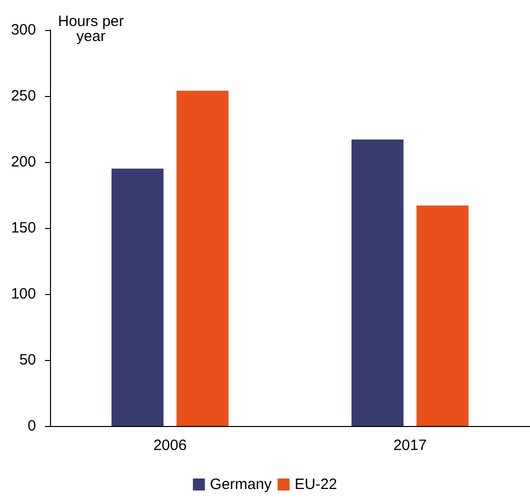 This screenshot has height=497, width=530. Describe the element at coordinates (23, 96) in the screenshot. I see `y-tick-label: 250` at that location.